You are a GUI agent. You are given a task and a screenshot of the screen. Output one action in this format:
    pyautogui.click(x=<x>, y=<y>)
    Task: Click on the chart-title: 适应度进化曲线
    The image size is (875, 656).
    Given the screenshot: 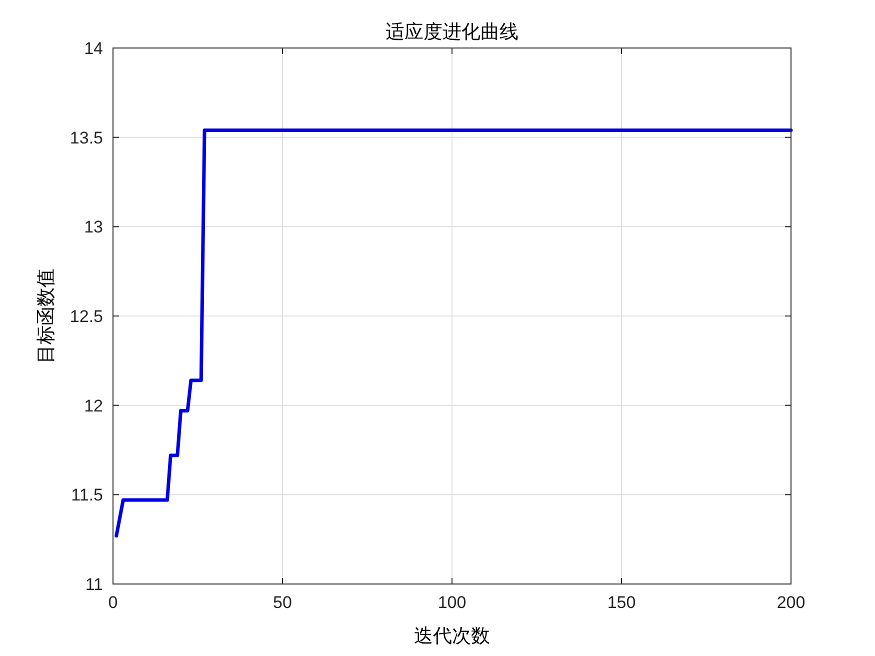 What is the action you would take?
    pyautogui.click(x=452, y=32)
    